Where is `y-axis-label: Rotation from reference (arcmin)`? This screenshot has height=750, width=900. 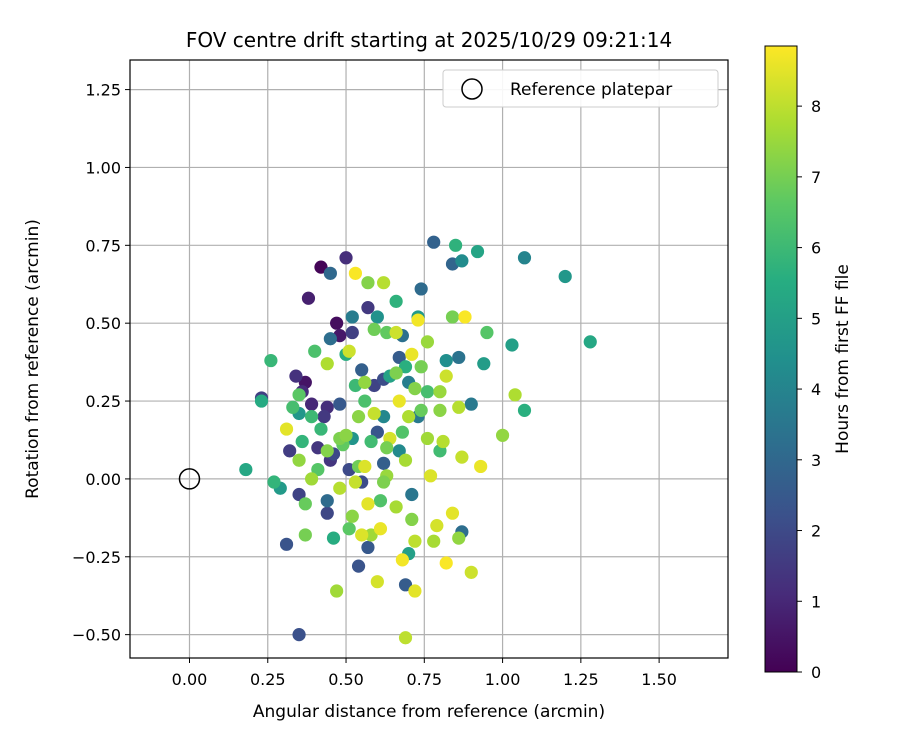
y-axis-label: Rotation from reference (arcmin) is located at coordinates (33, 359).